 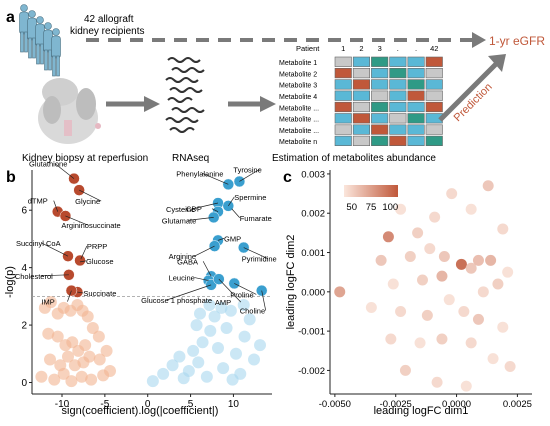 What do you see at coordinates (313, 174) in the screenshot?
I see `logfc-y-tick-label: 0.003` at bounding box center [313, 174].